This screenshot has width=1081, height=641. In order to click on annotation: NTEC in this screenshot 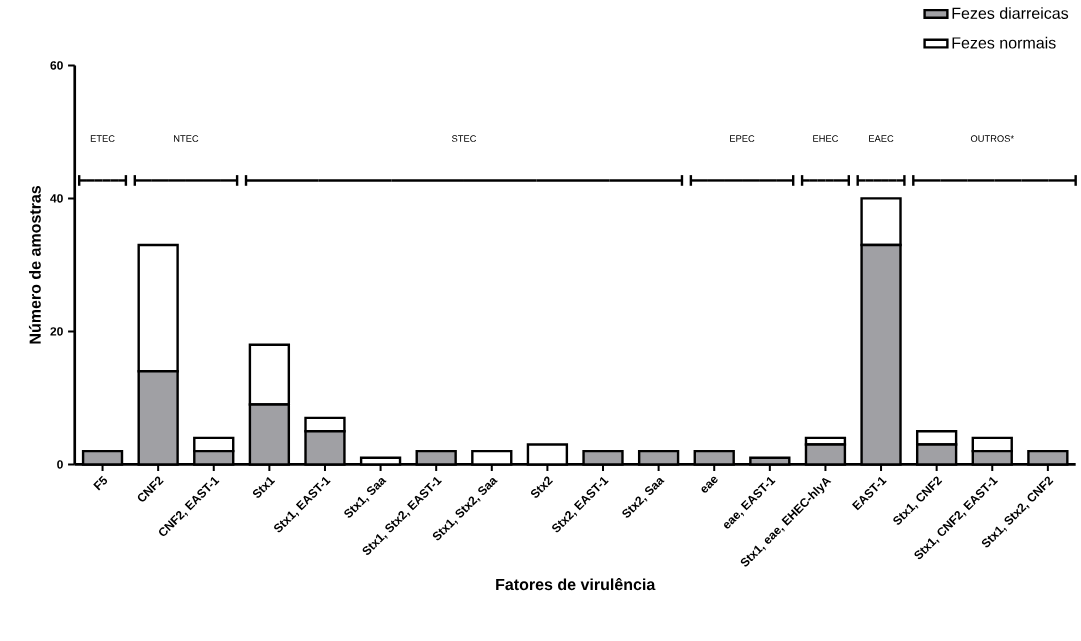, I will do `click(186, 139)`.